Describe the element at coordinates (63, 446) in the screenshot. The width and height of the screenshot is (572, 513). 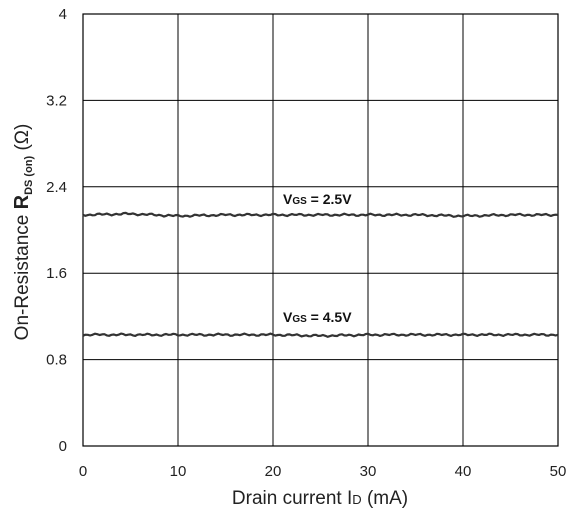
I see `y-tick-label: 0` at that location.